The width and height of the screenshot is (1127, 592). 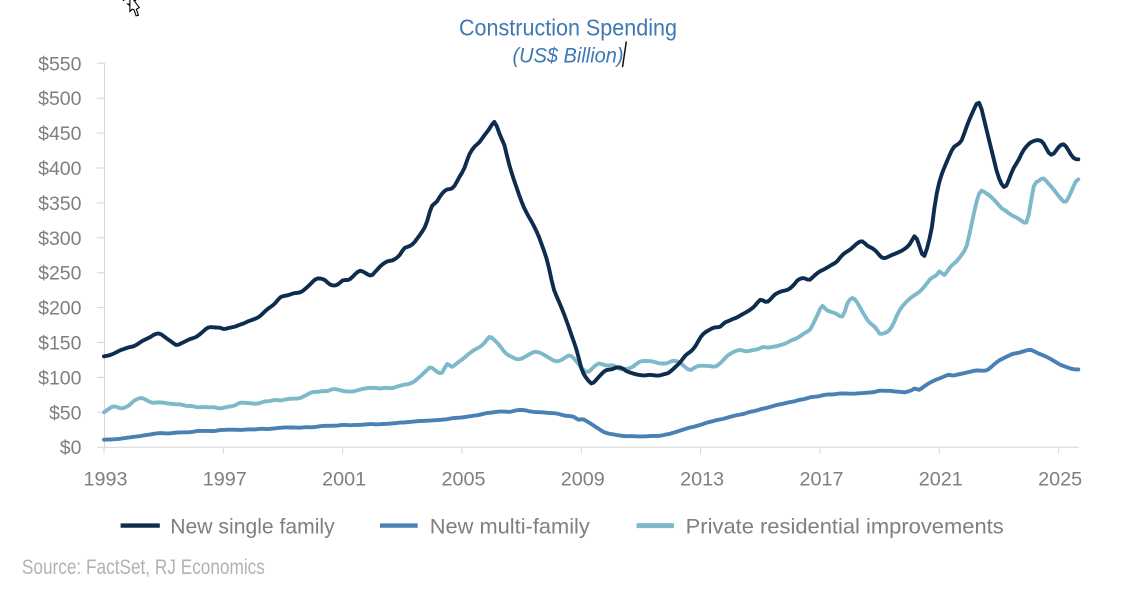 What do you see at coordinates (252, 527) in the screenshot?
I see `svg-text: New single family` at bounding box center [252, 527].